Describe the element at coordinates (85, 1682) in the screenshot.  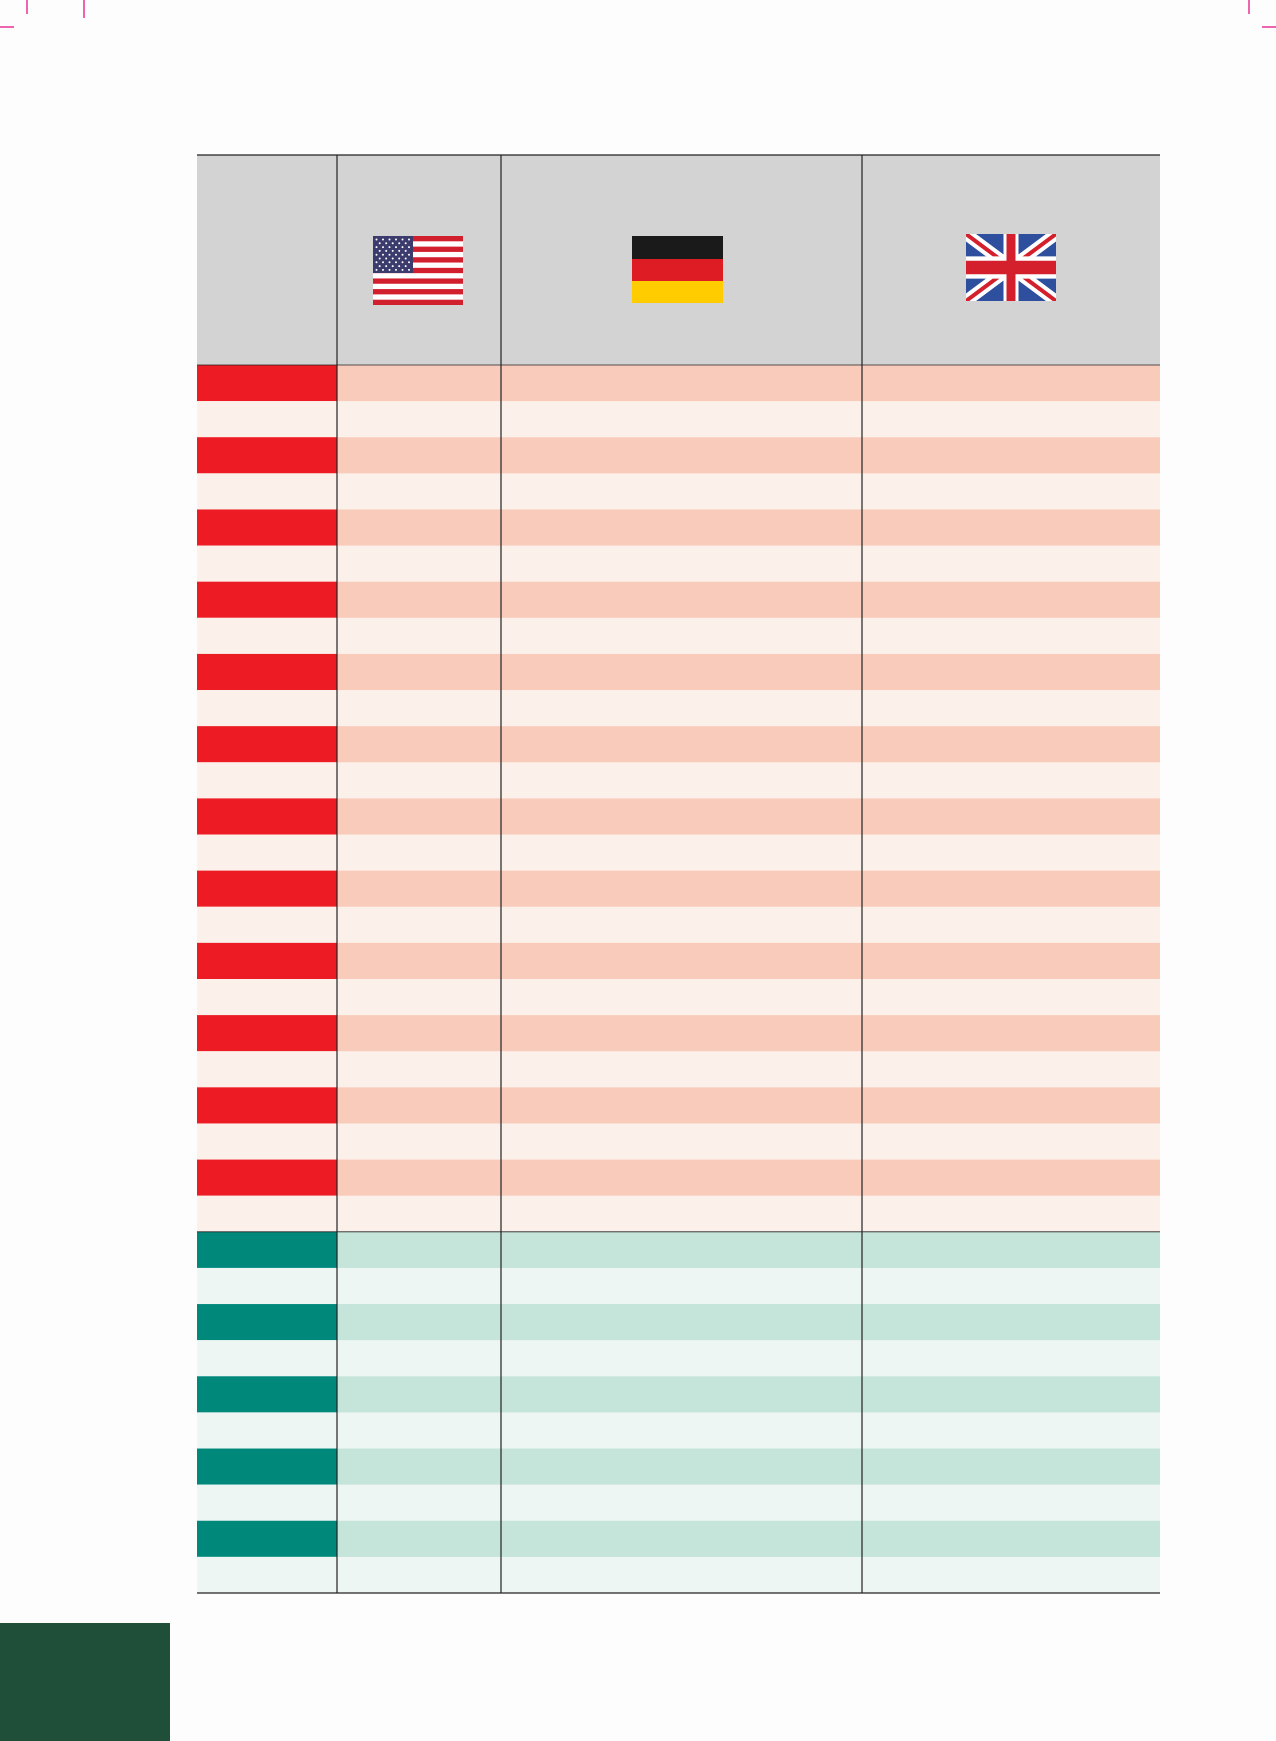
I see `corner-block` at that location.